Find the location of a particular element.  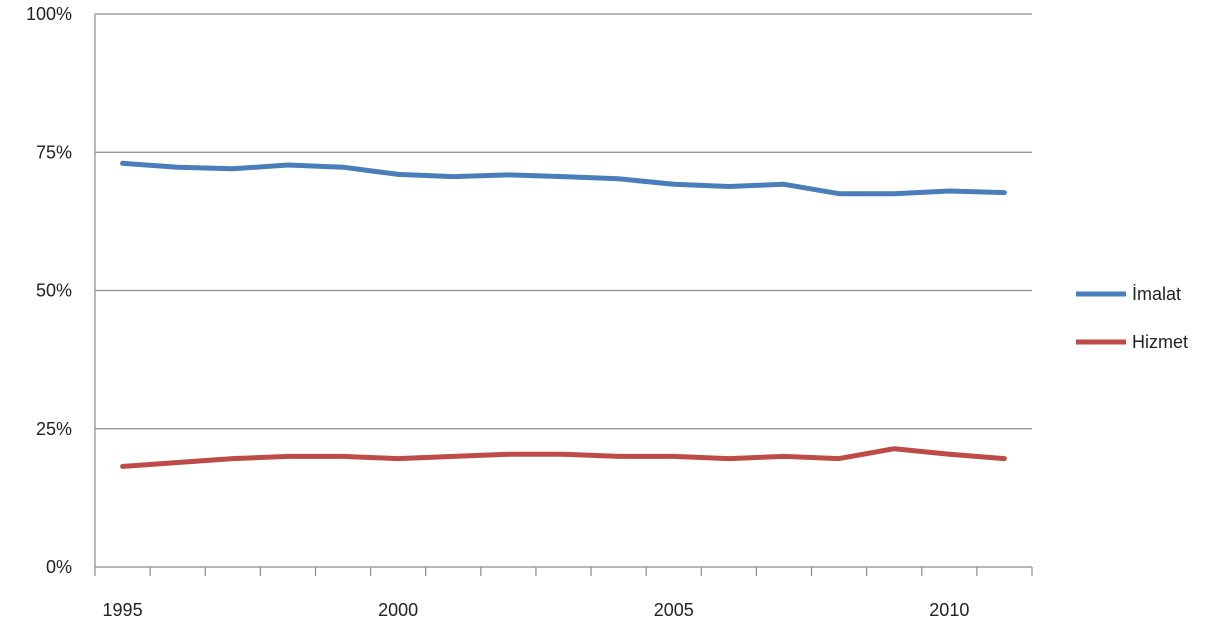

y-tick-label: 25% is located at coordinates (54, 429).